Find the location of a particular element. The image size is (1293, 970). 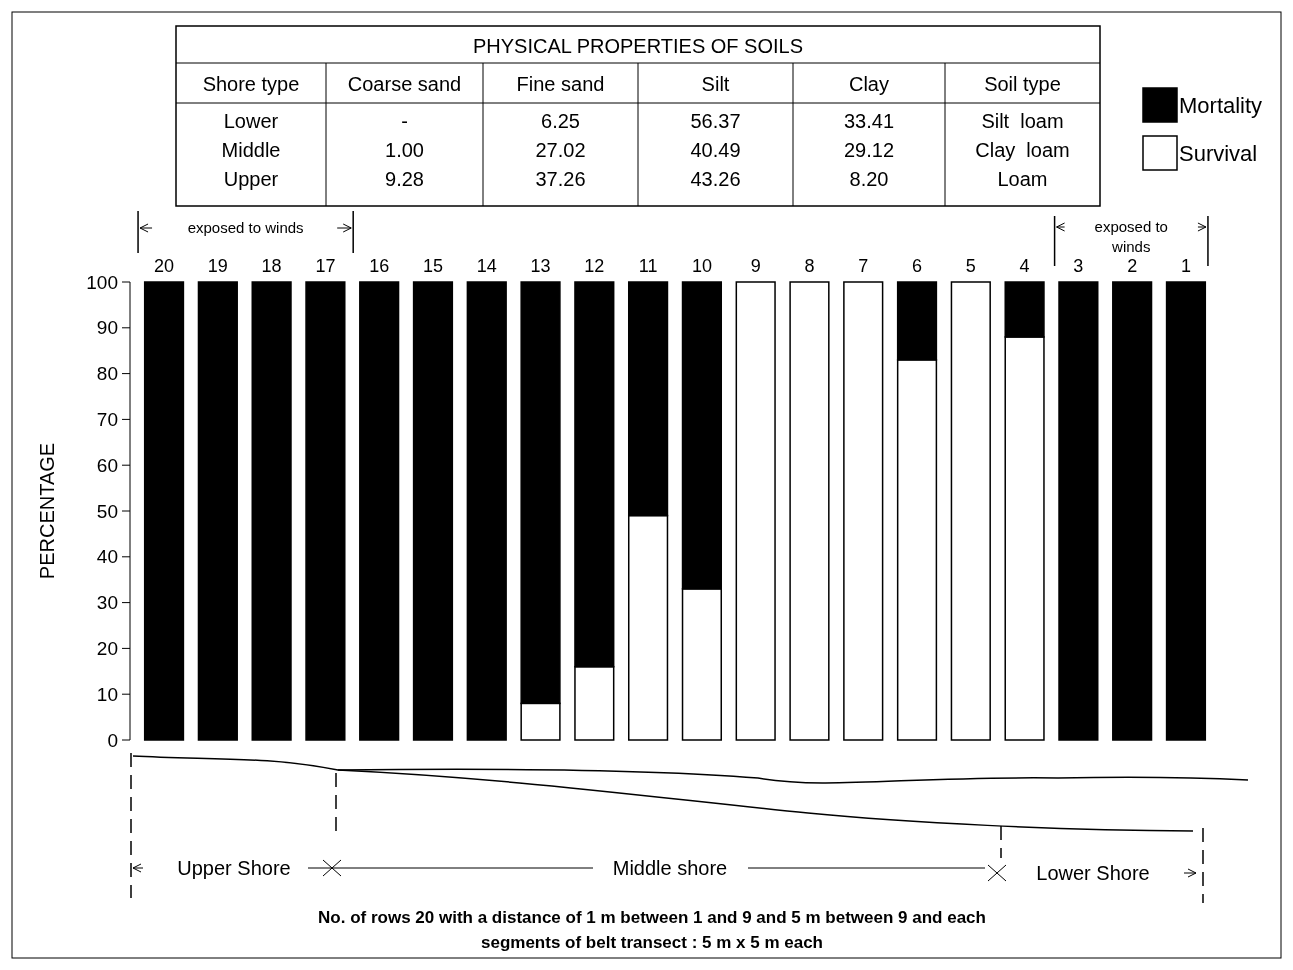

y-tick-label: 10 is located at coordinates (107, 694).